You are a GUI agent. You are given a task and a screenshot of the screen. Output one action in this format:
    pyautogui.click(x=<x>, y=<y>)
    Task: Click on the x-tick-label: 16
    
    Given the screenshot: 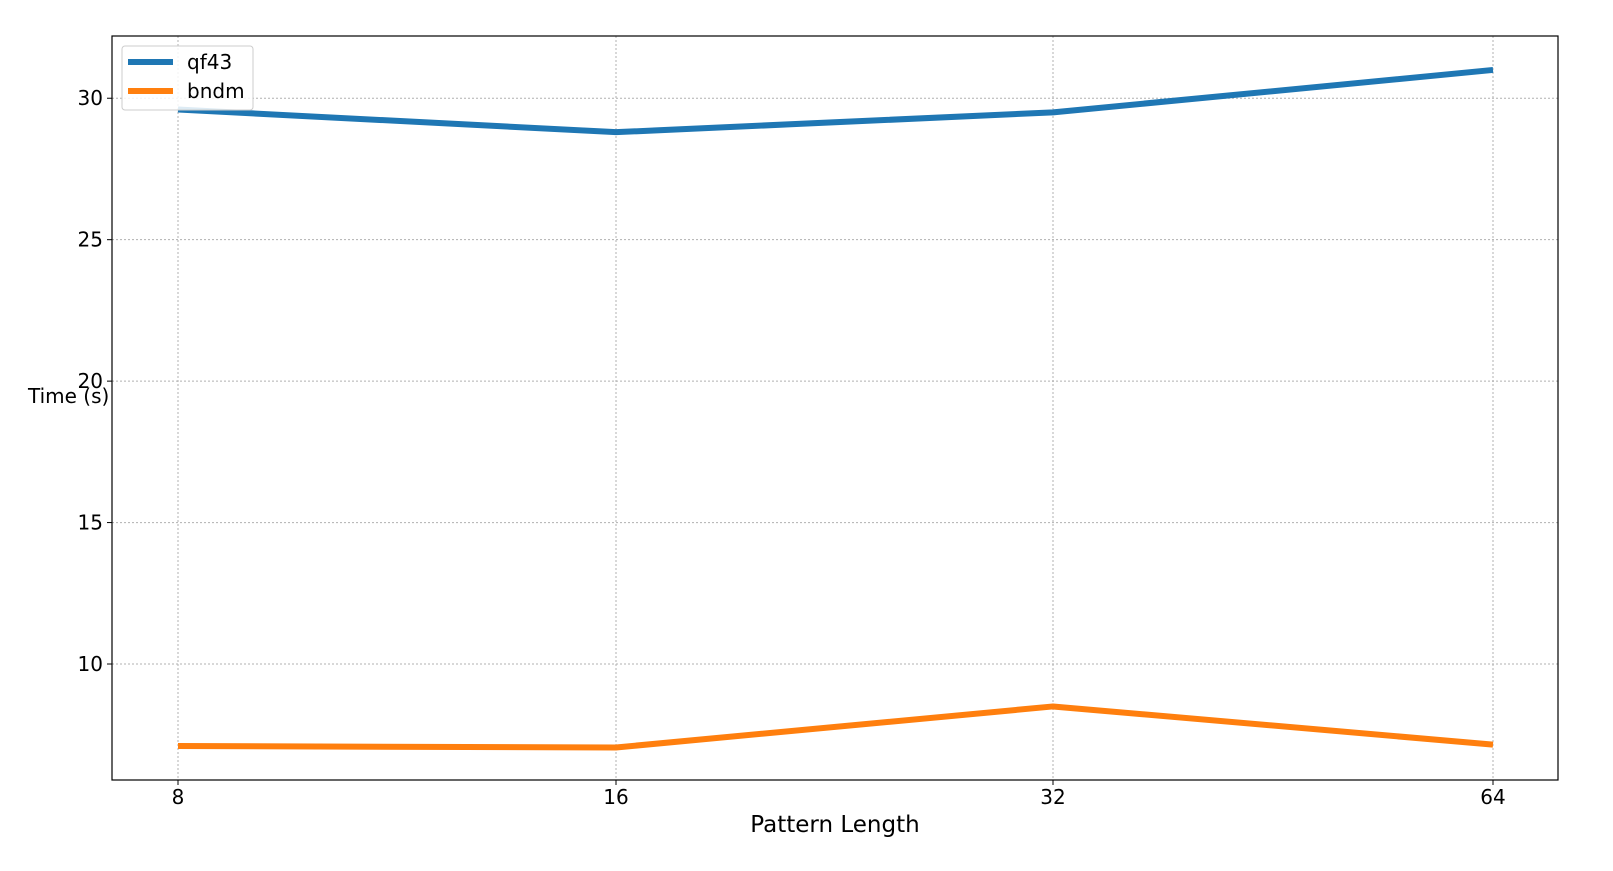 What is the action you would take?
    pyautogui.click(x=615, y=797)
    